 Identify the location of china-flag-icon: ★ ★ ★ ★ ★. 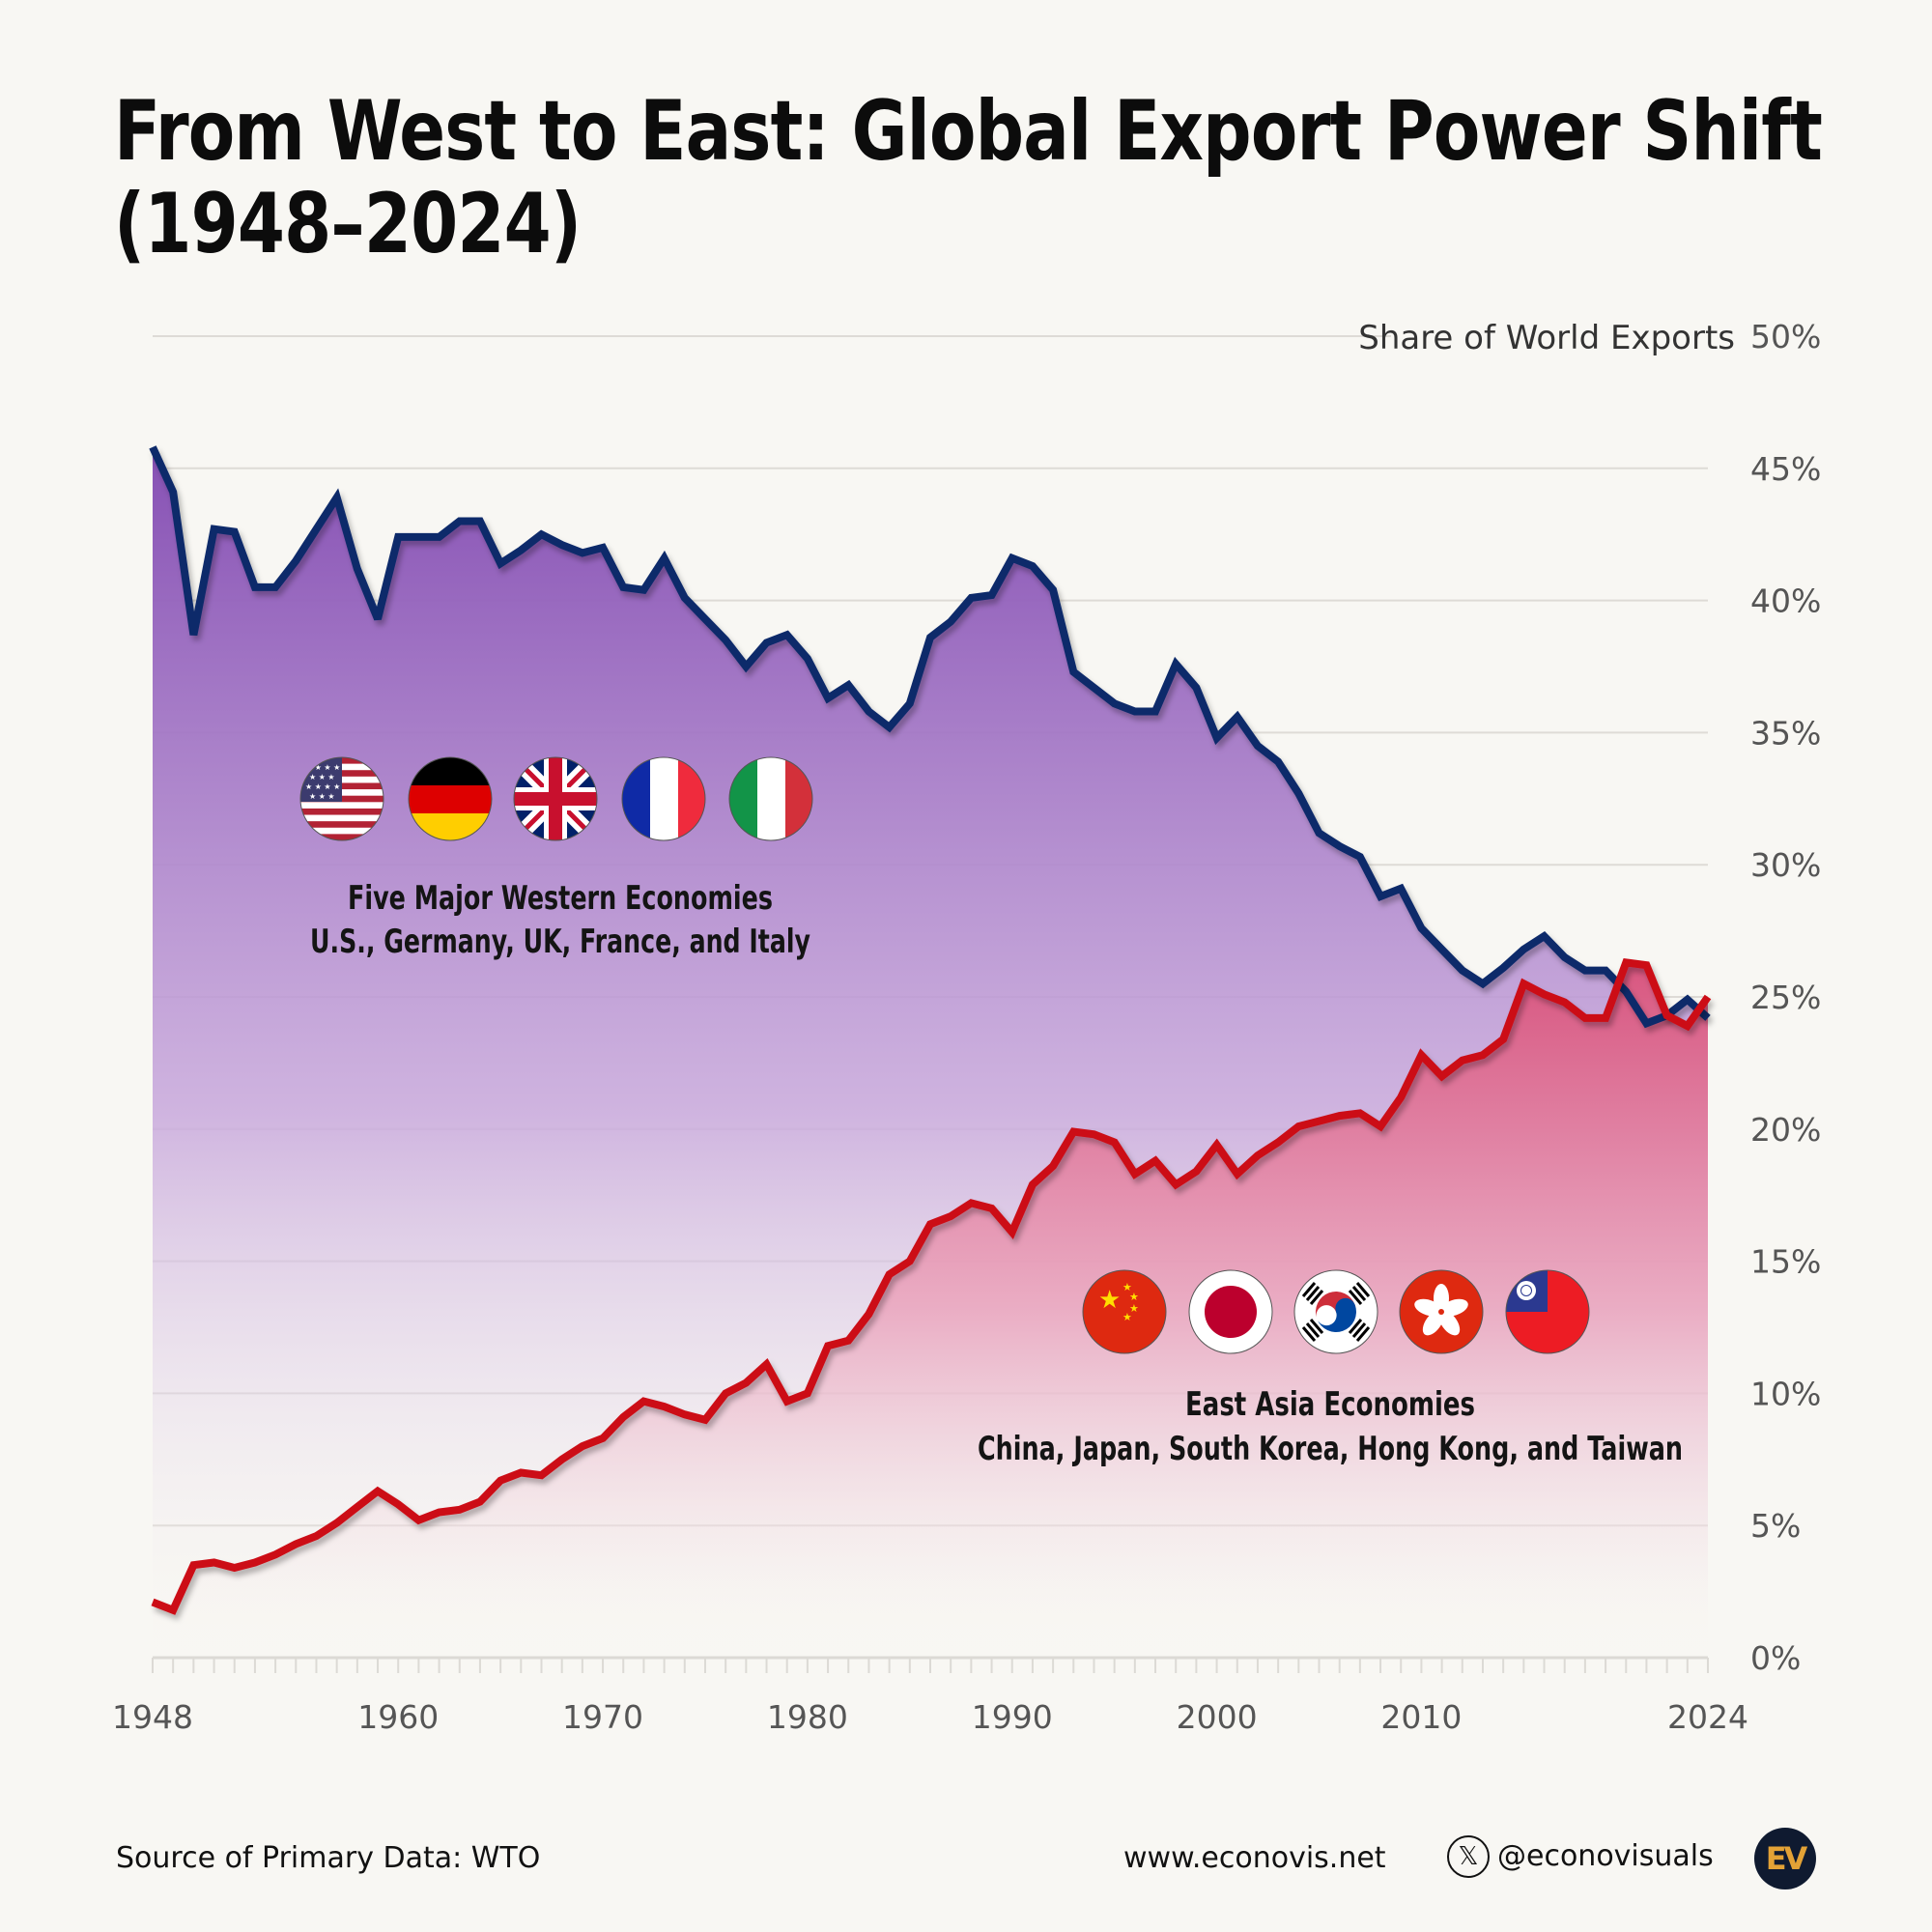
(1124, 1311).